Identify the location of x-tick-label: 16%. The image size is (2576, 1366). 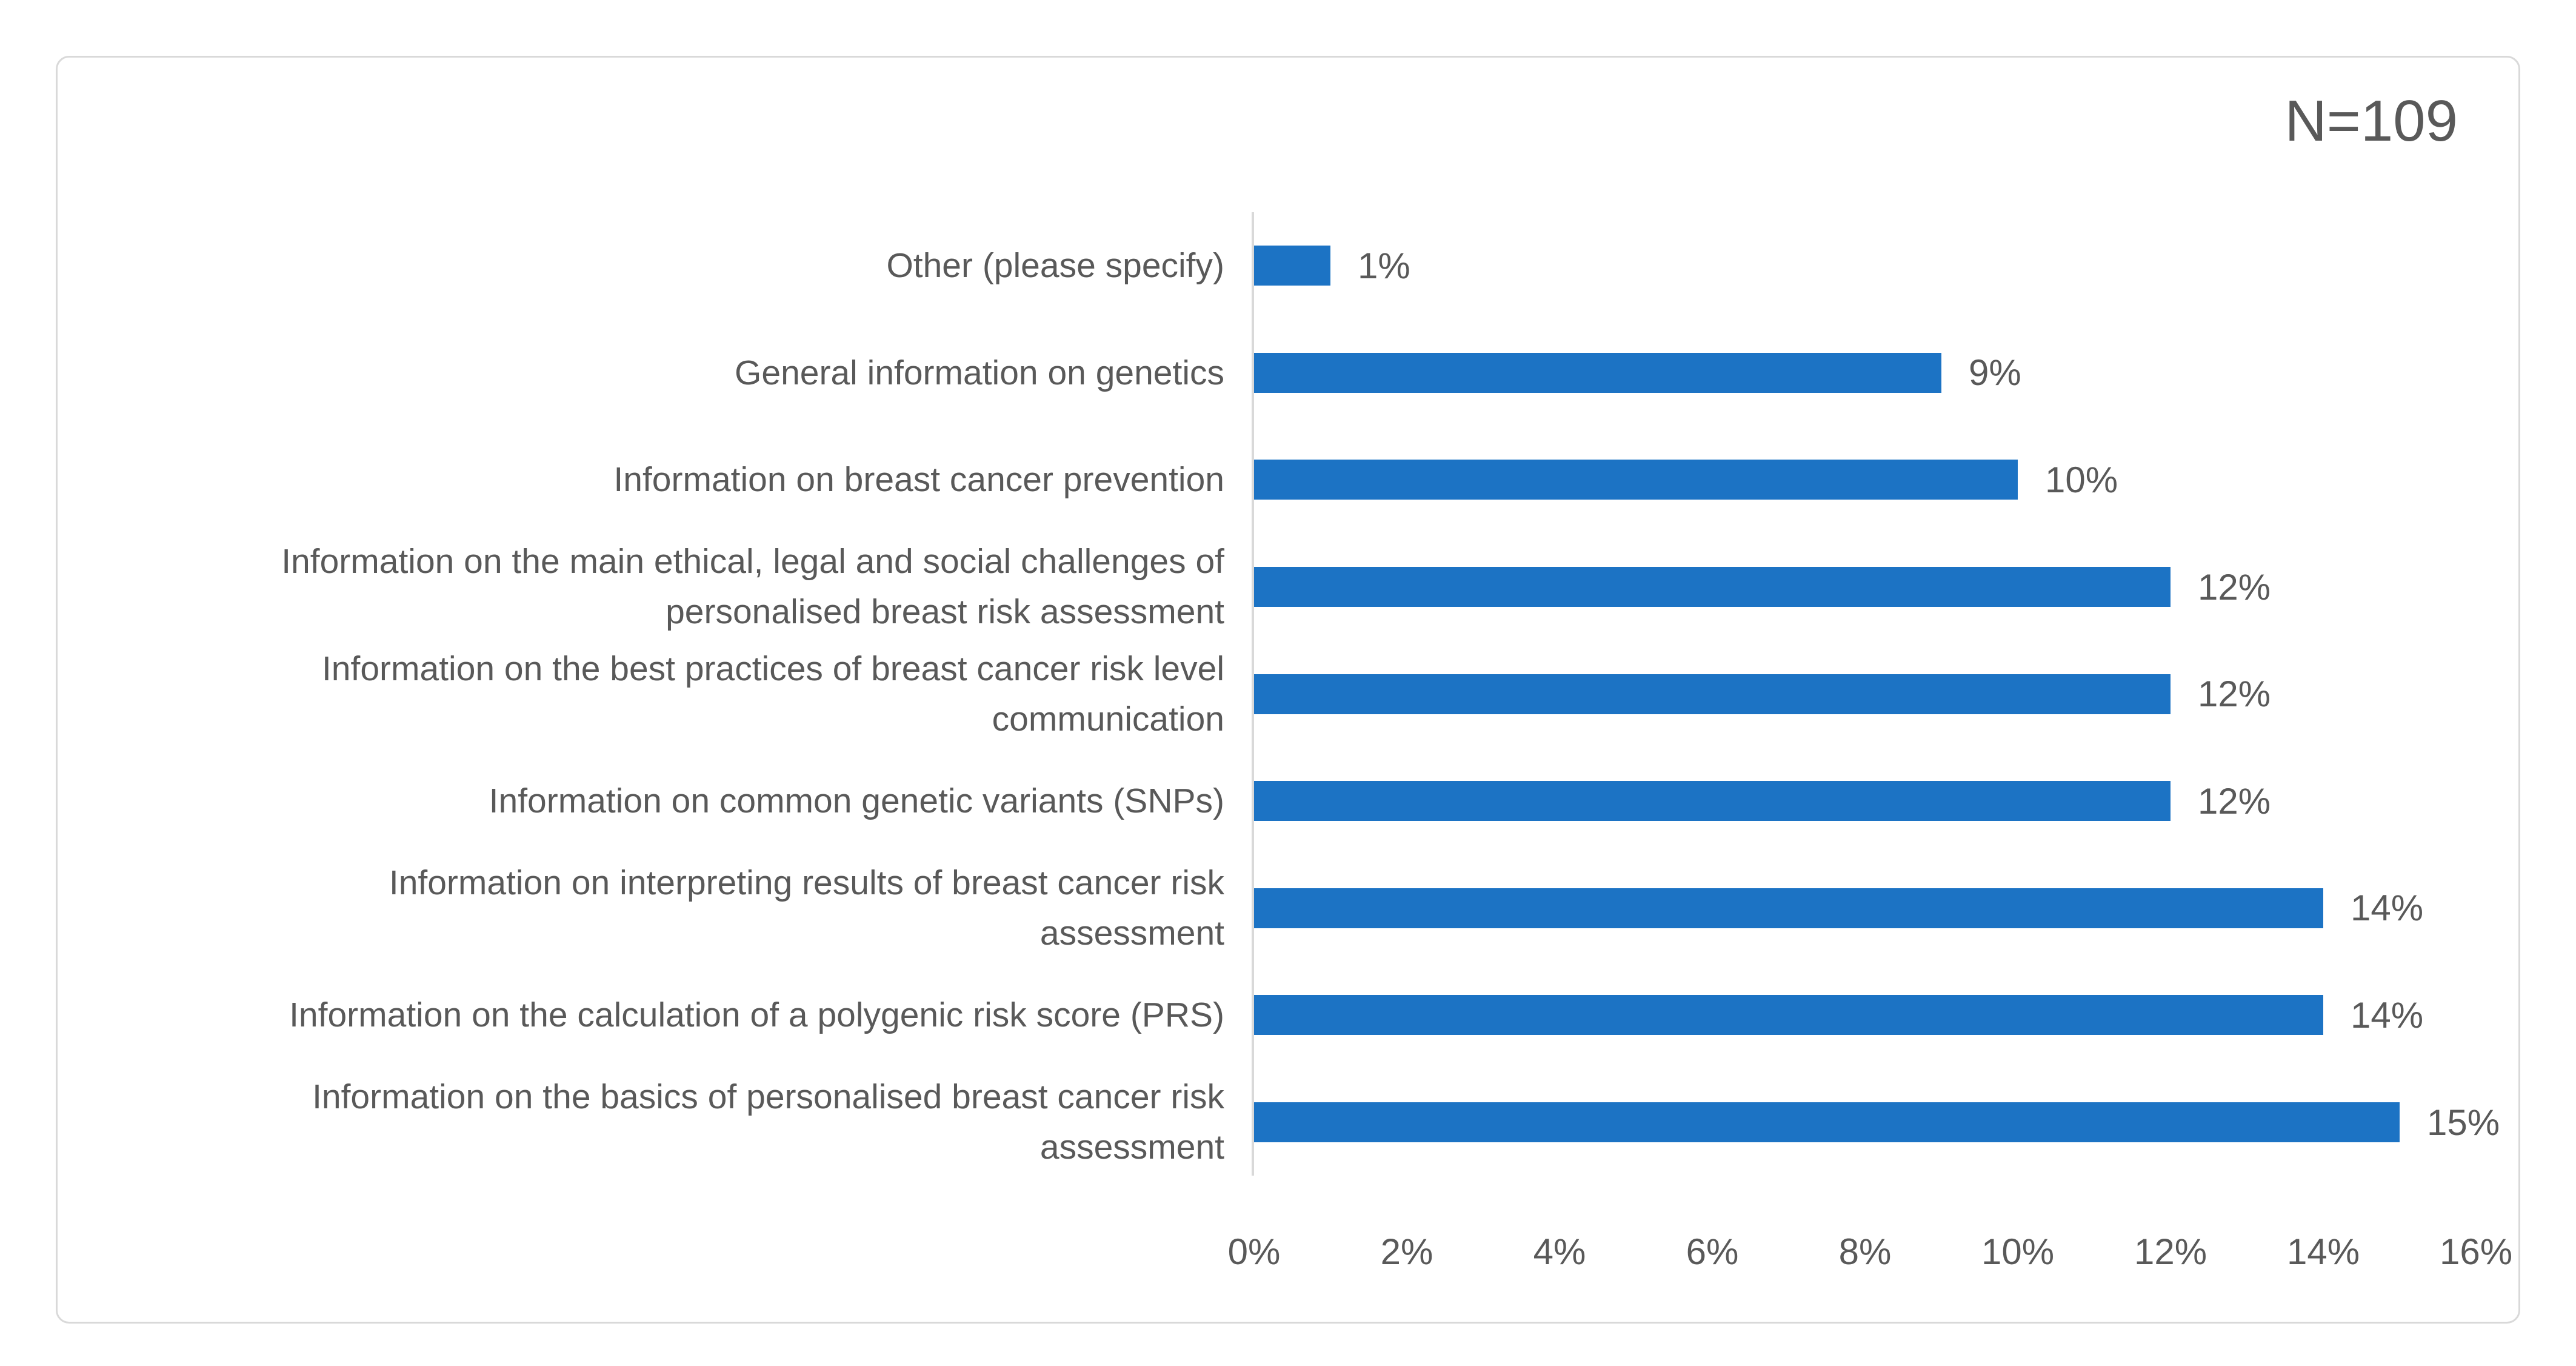
(2476, 1251).